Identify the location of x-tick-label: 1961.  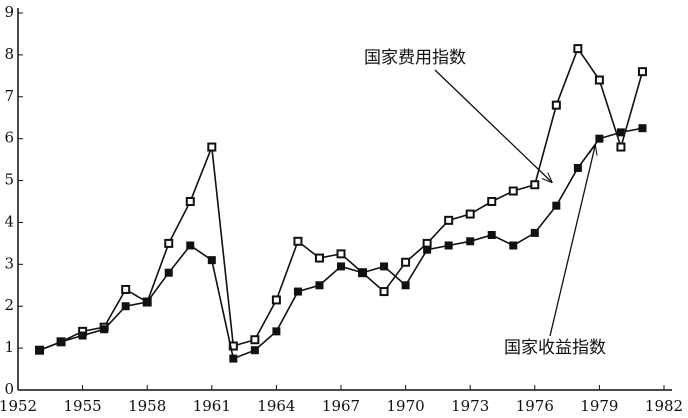
(212, 406).